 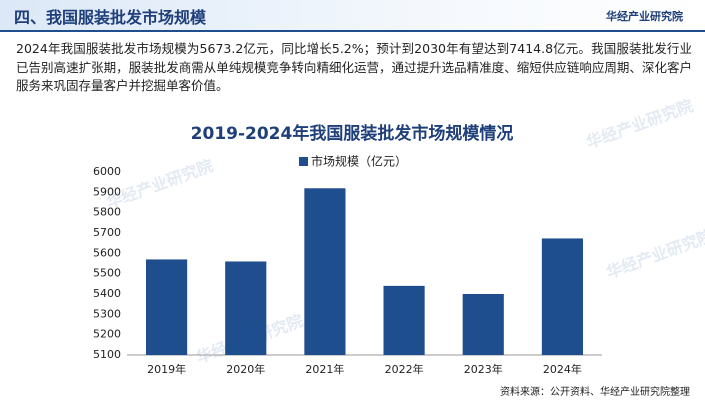 What do you see at coordinates (107, 334) in the screenshot?
I see `y-tick-label: 5200` at bounding box center [107, 334].